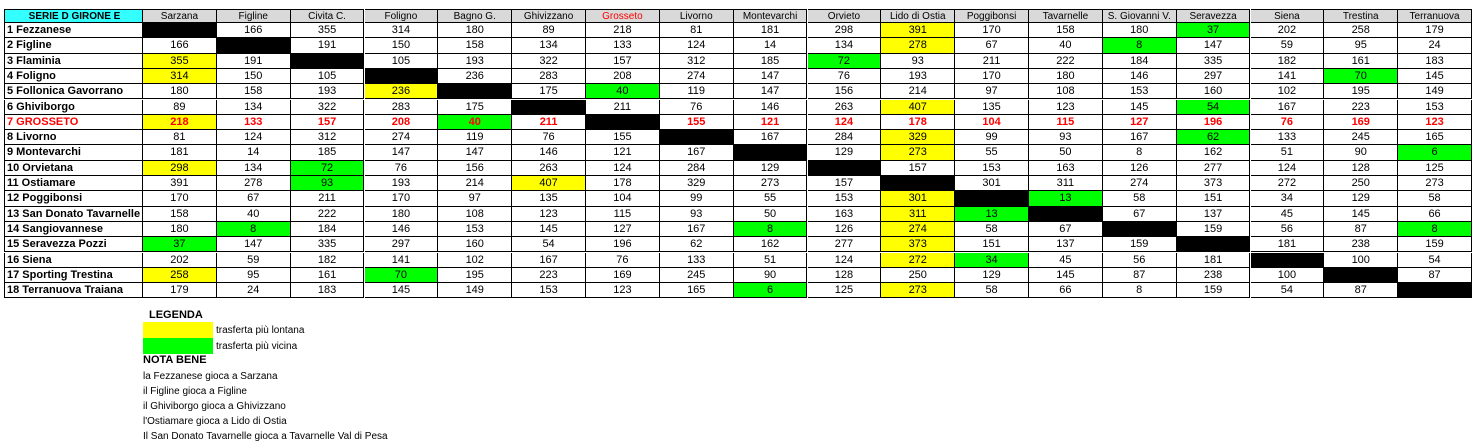 This screenshot has height=446, width=1477. Describe the element at coordinates (1139, 214) in the screenshot. I see `distance-cell: 67` at that location.